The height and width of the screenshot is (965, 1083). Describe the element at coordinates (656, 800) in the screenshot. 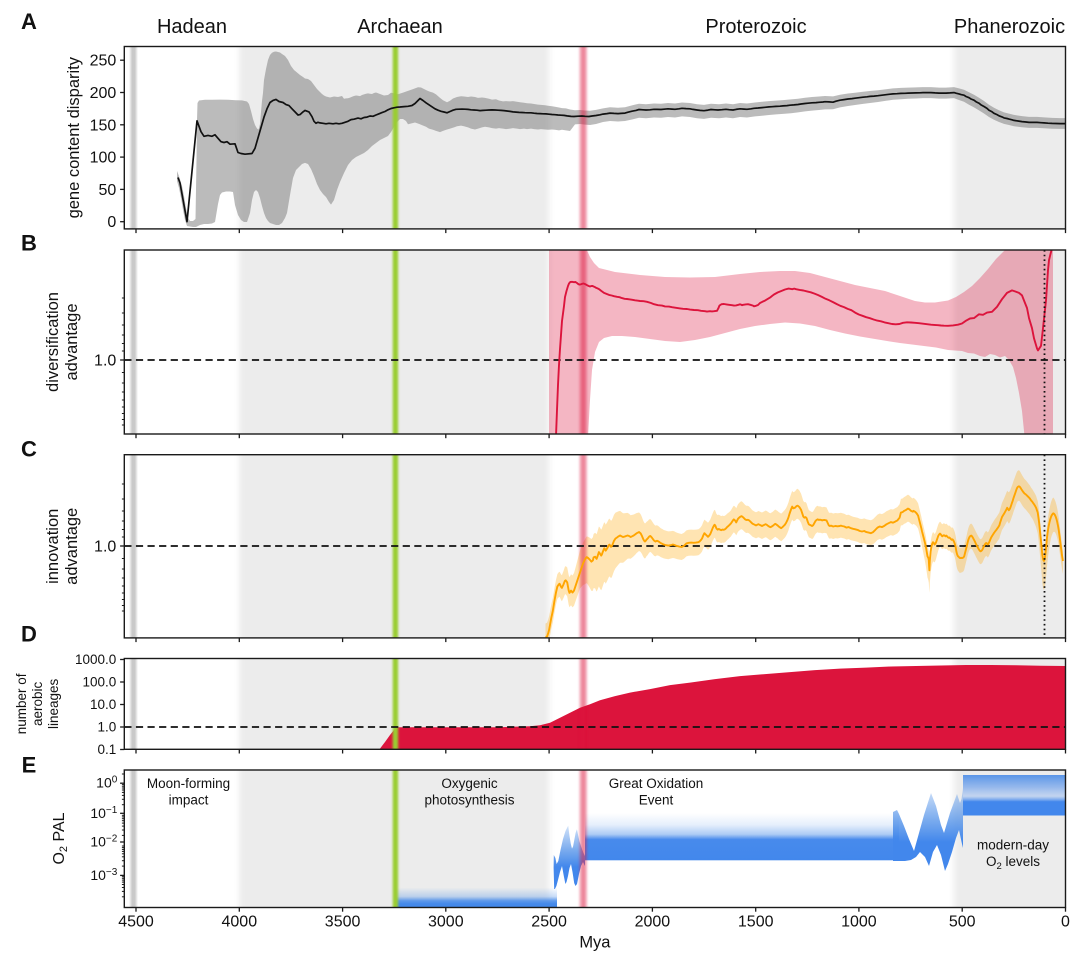

I see `svg-text: Event` at that location.